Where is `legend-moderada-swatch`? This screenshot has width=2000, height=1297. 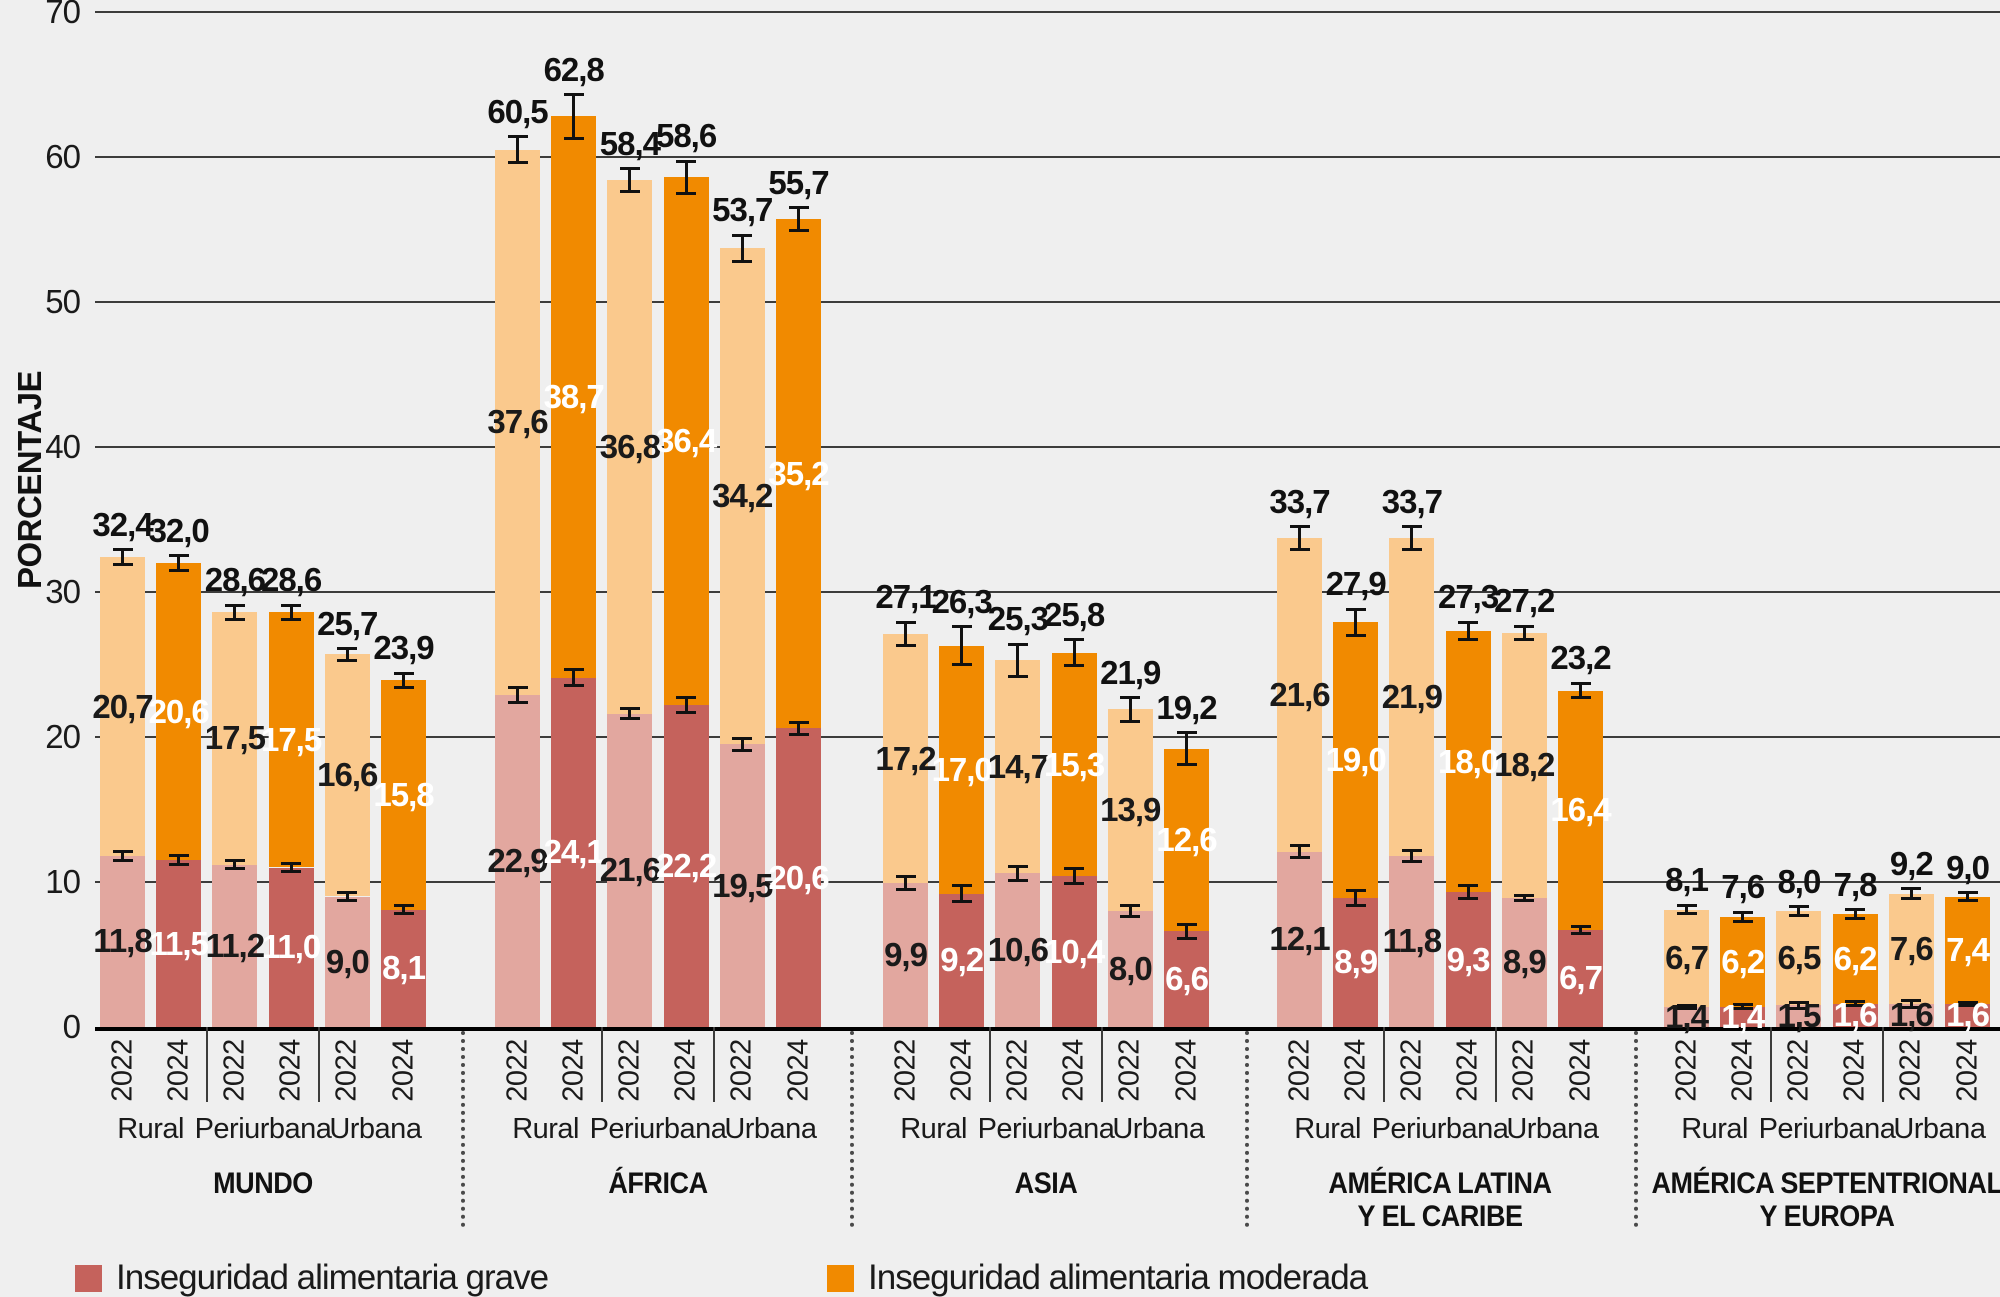
legend-moderada-swatch is located at coordinates (840, 1278).